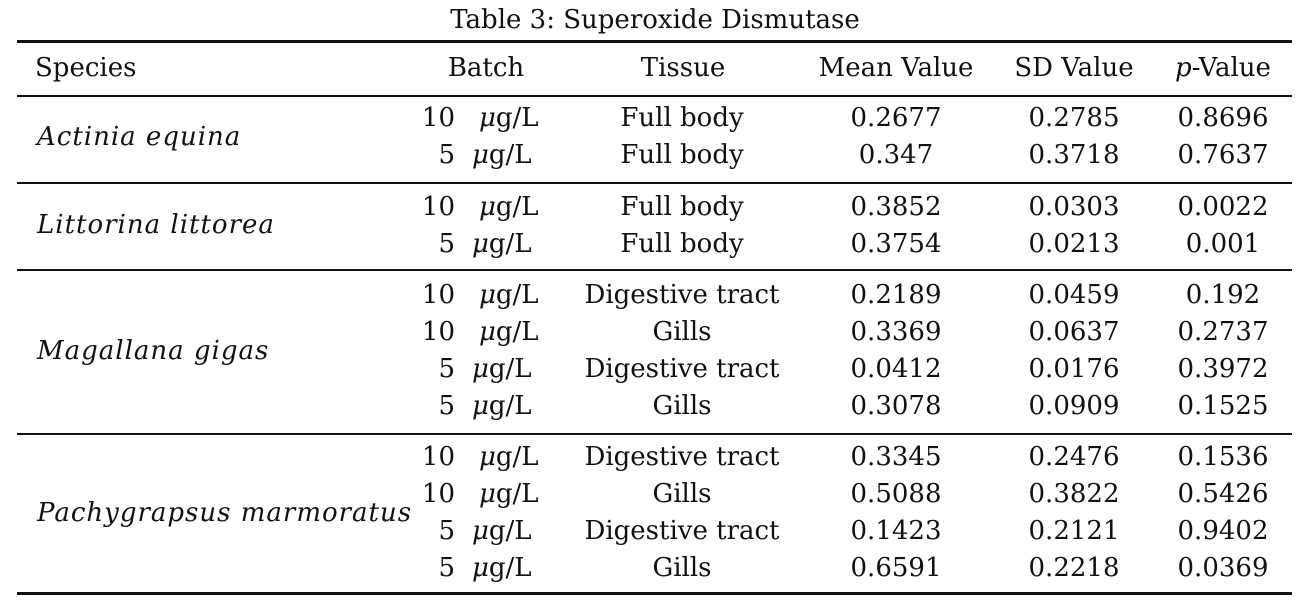 The height and width of the screenshot is (608, 1310). What do you see at coordinates (896, 568) in the screenshot?
I see `mean-value-cell: 0.6591` at bounding box center [896, 568].